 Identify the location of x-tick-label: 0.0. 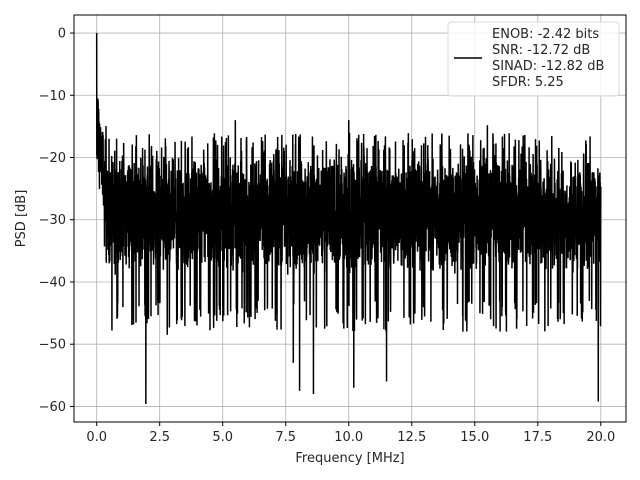
(96, 437).